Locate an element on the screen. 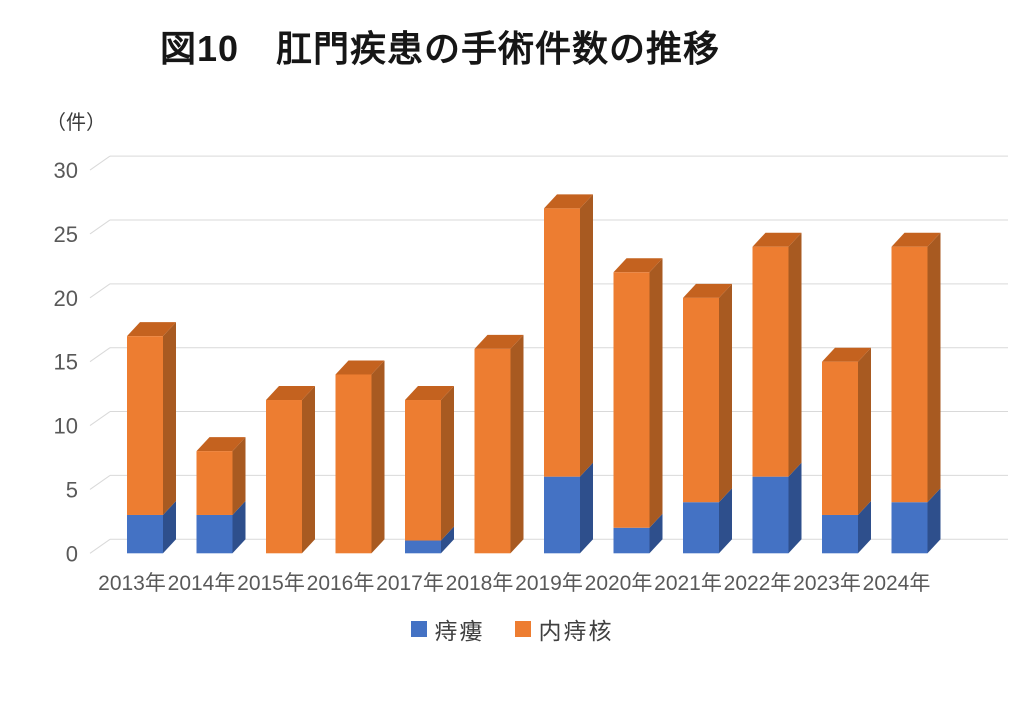  legend-label-internal-hemorrhoid: 内痔核 is located at coordinates (576, 631).